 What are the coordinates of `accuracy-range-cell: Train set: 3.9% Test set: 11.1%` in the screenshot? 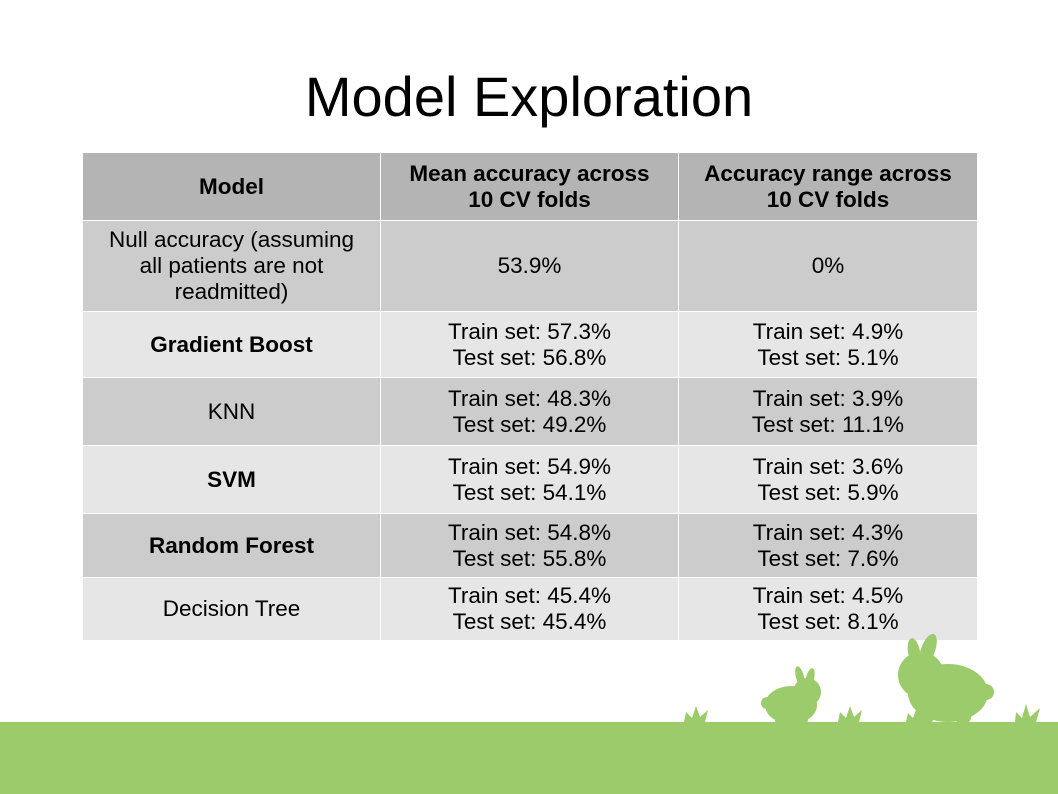 It's located at (828, 411).